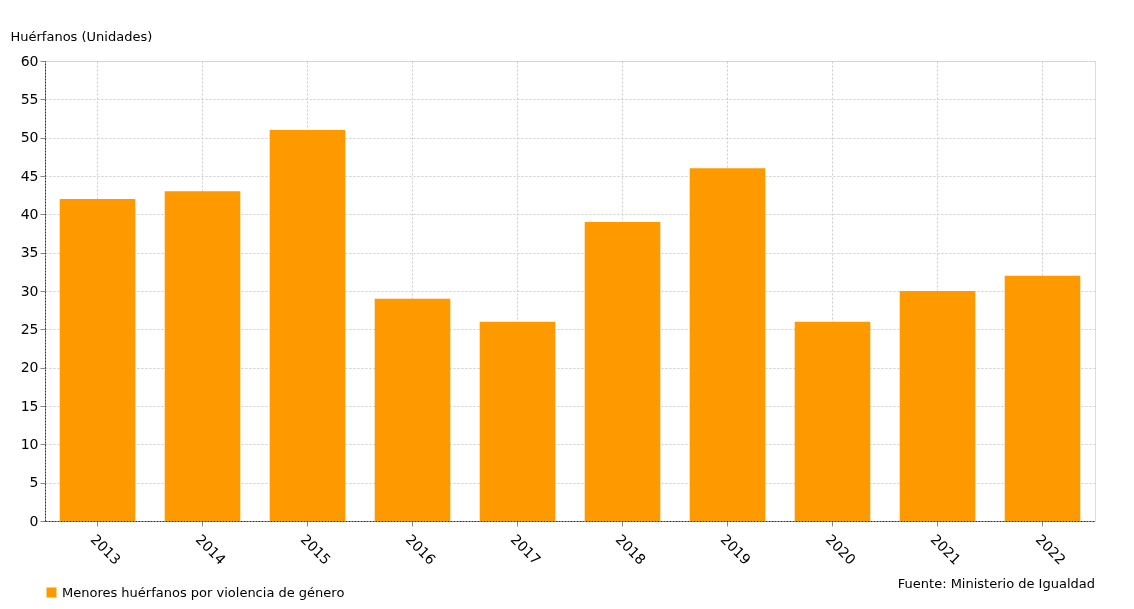 This screenshot has width=1134, height=609. I want to click on y-tick-label: 45, so click(29, 175).